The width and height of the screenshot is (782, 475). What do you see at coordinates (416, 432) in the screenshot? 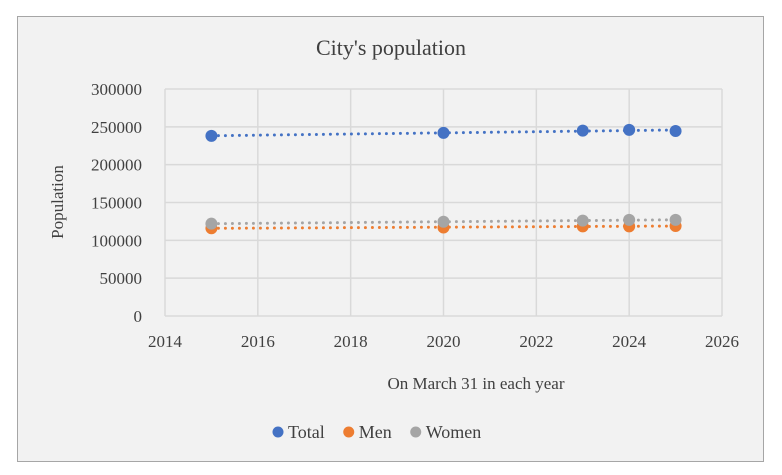
I see `legend-marker-women` at bounding box center [416, 432].